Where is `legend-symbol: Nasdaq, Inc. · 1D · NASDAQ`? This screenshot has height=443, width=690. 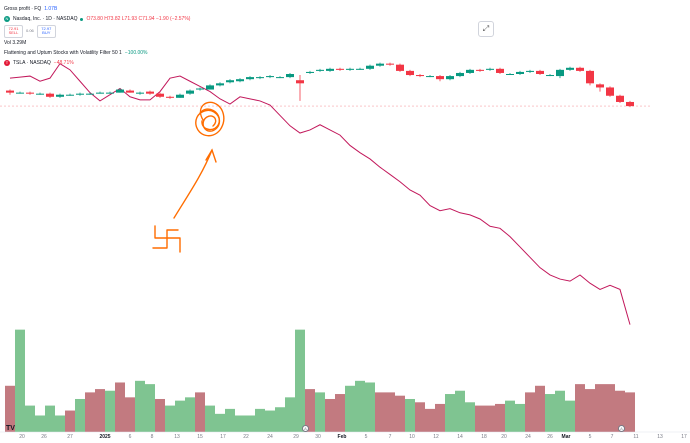 legend-symbol: Nasdaq, Inc. · 1D · NASDAQ is located at coordinates (45, 18).